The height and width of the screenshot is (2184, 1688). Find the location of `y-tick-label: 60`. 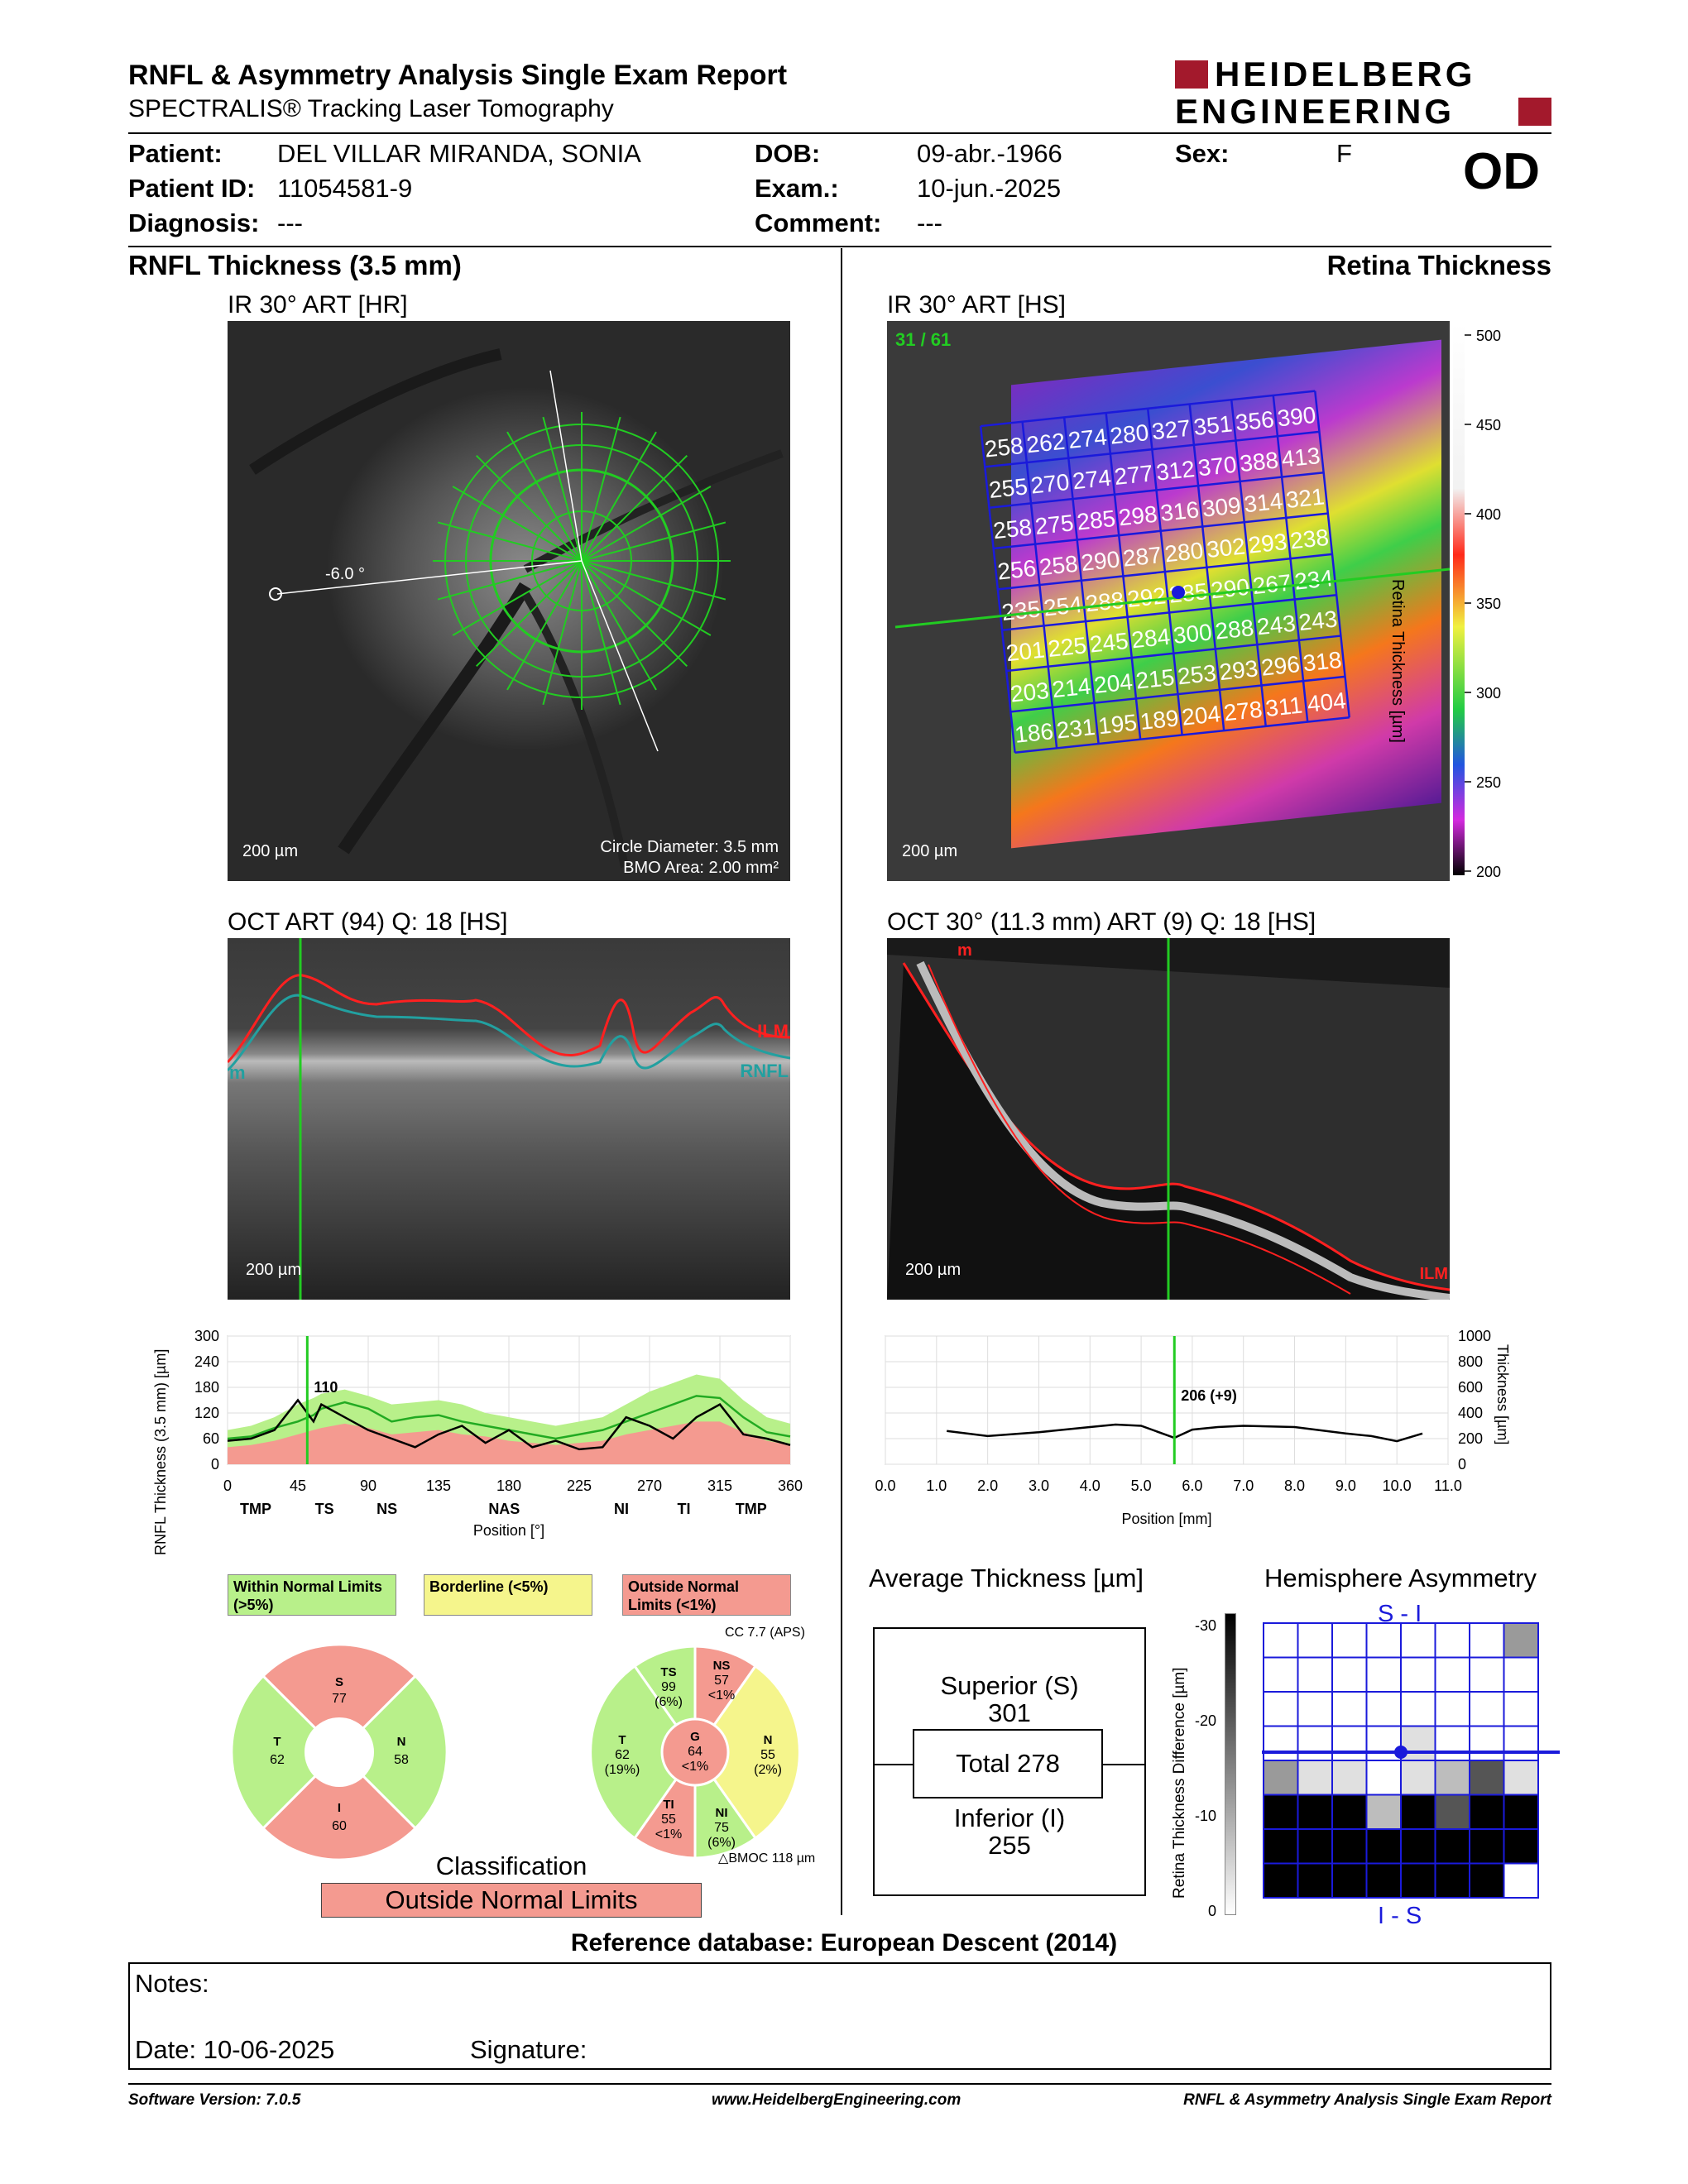

y-tick-label: 60 is located at coordinates (211, 1438).